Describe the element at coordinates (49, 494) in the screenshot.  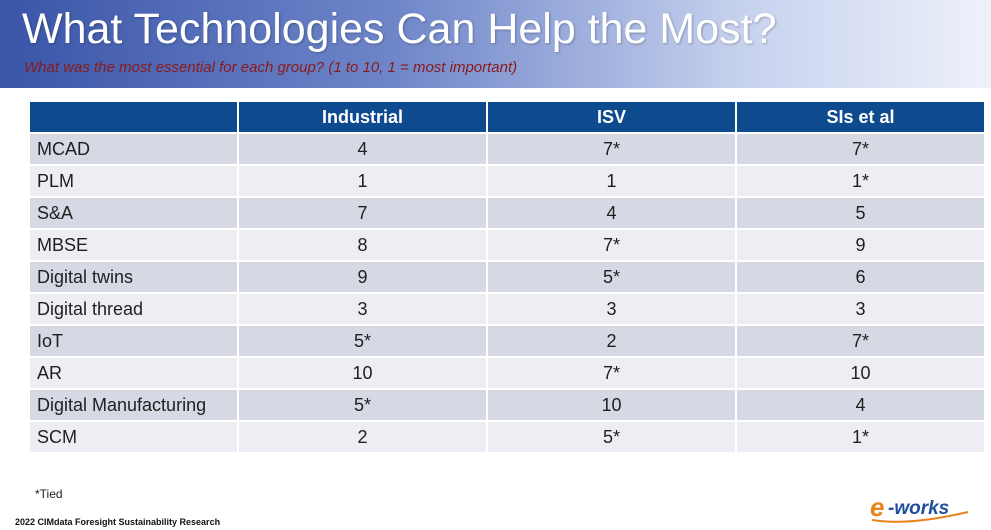
I see `tied-footnote: *Tied` at that location.